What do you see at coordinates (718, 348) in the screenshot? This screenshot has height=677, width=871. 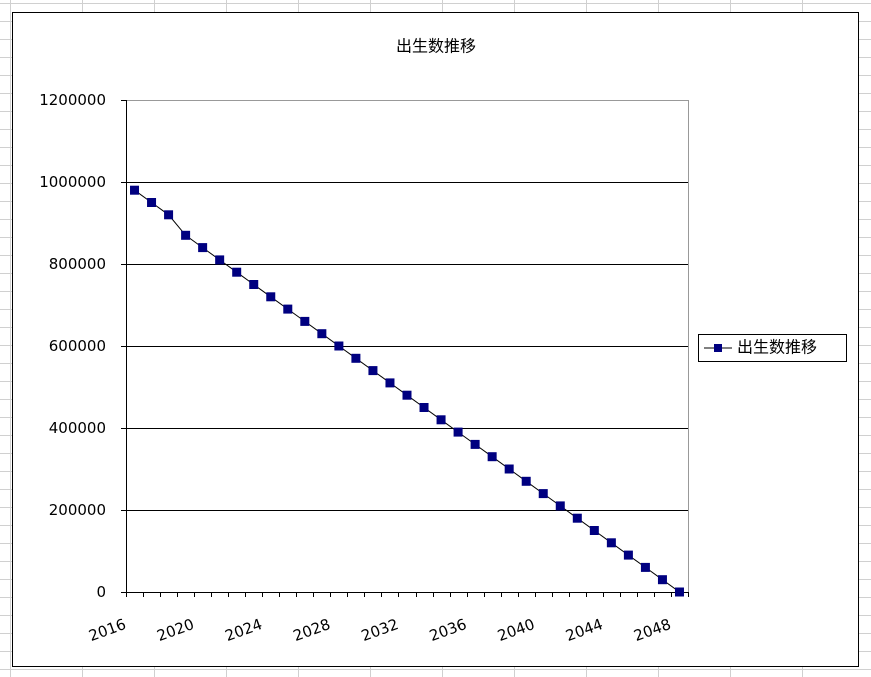 I see `legend-marker` at bounding box center [718, 348].